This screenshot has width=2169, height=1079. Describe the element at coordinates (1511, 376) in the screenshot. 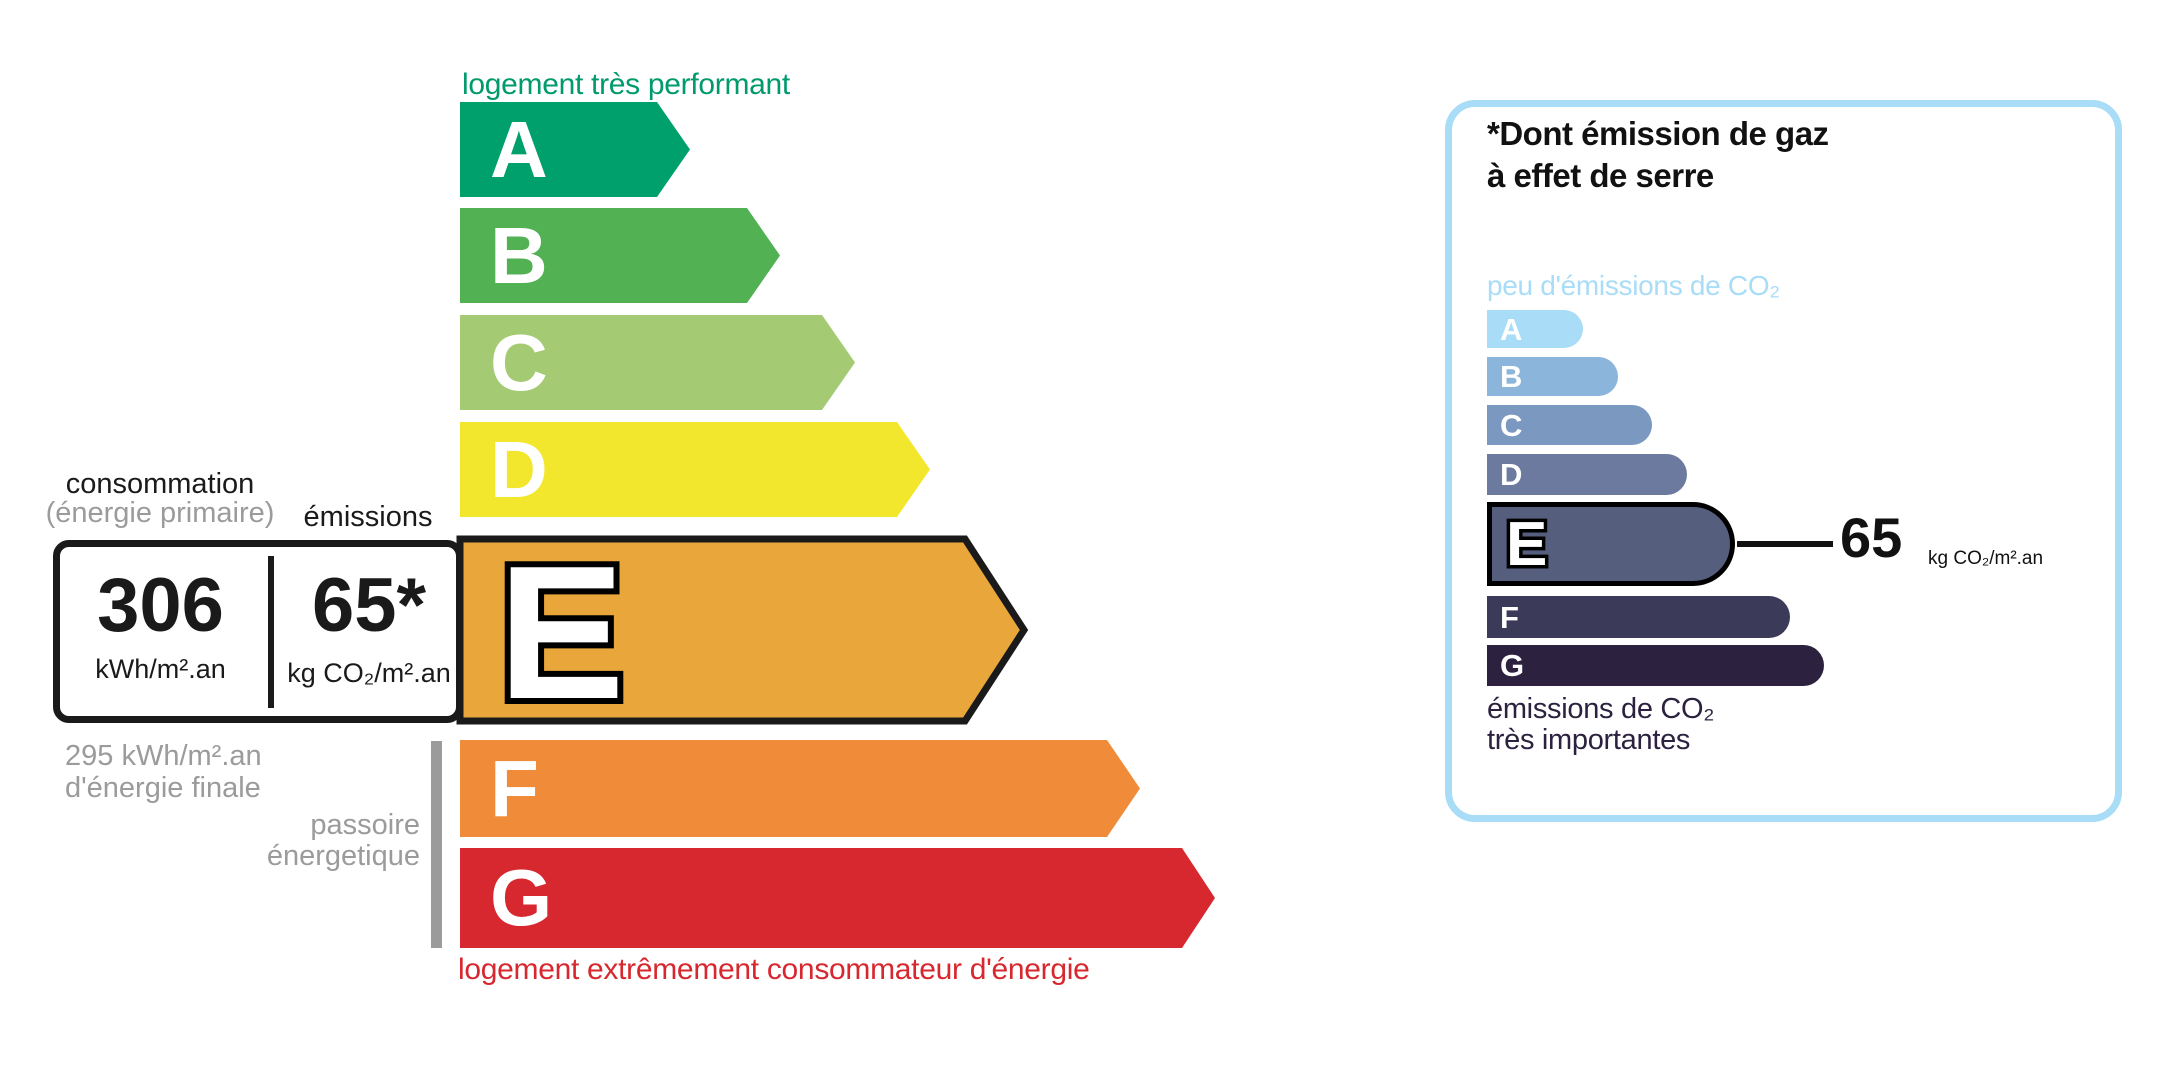

I see `co2-grade-letter-b: B` at that location.